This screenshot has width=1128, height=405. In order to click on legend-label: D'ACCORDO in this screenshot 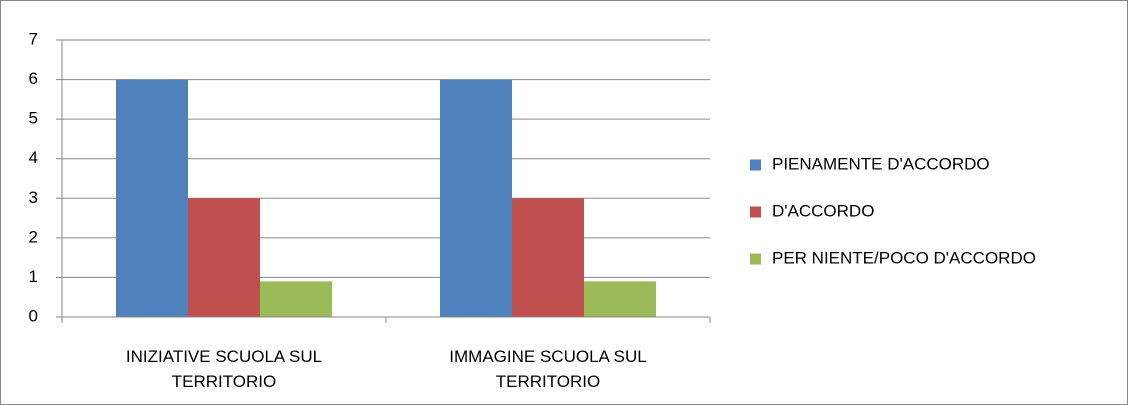, I will do `click(823, 210)`.